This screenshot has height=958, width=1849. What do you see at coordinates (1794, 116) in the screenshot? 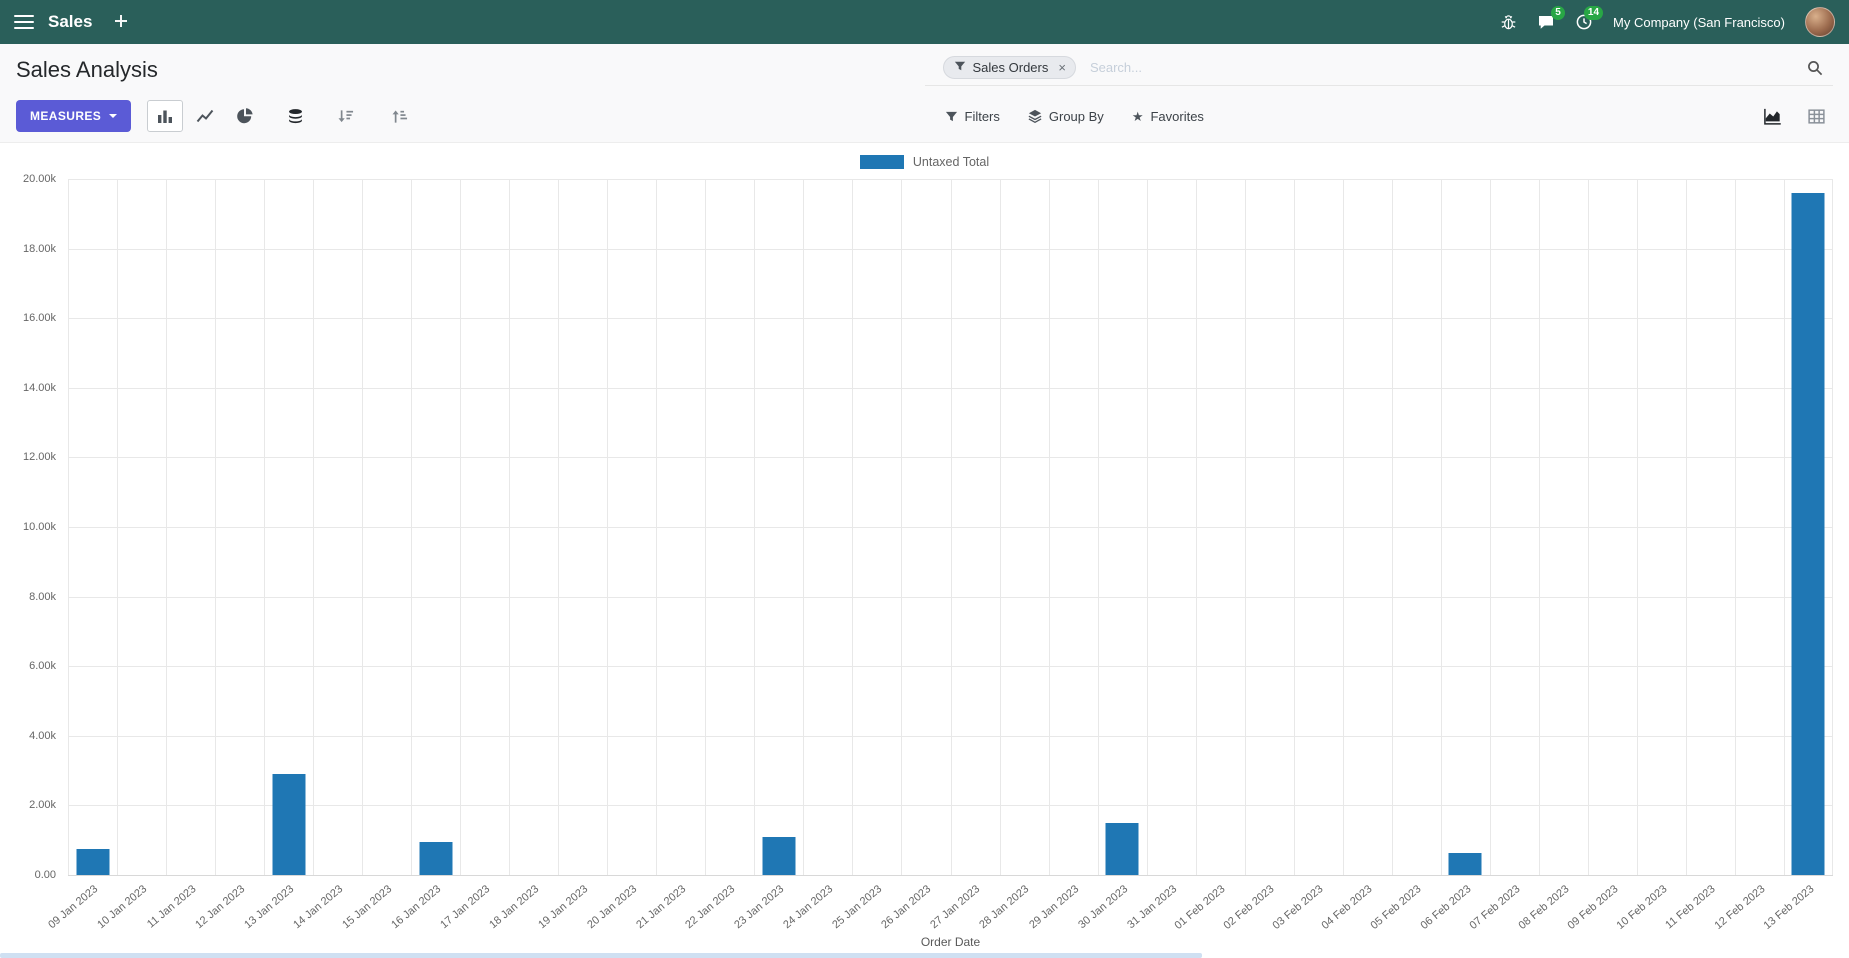
I see `view-switcher` at bounding box center [1794, 116].